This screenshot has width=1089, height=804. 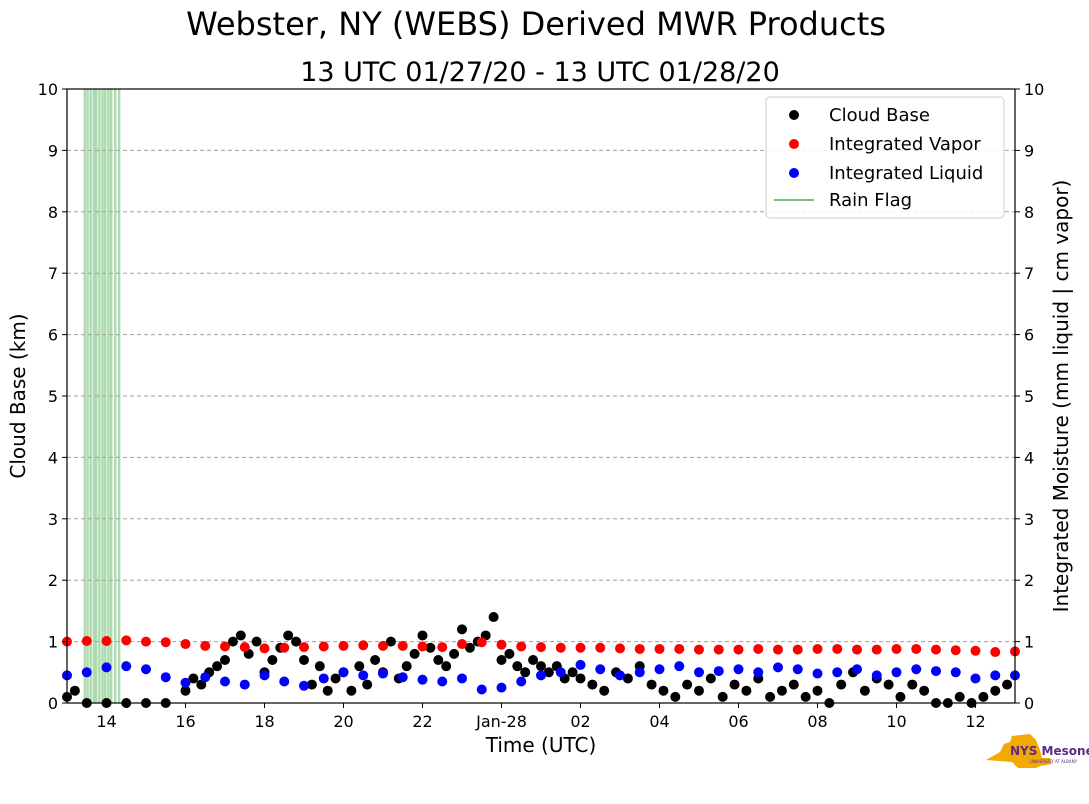 What do you see at coordinates (53, 273) in the screenshot?
I see `y-tick-label-left-7: 7` at bounding box center [53, 273].